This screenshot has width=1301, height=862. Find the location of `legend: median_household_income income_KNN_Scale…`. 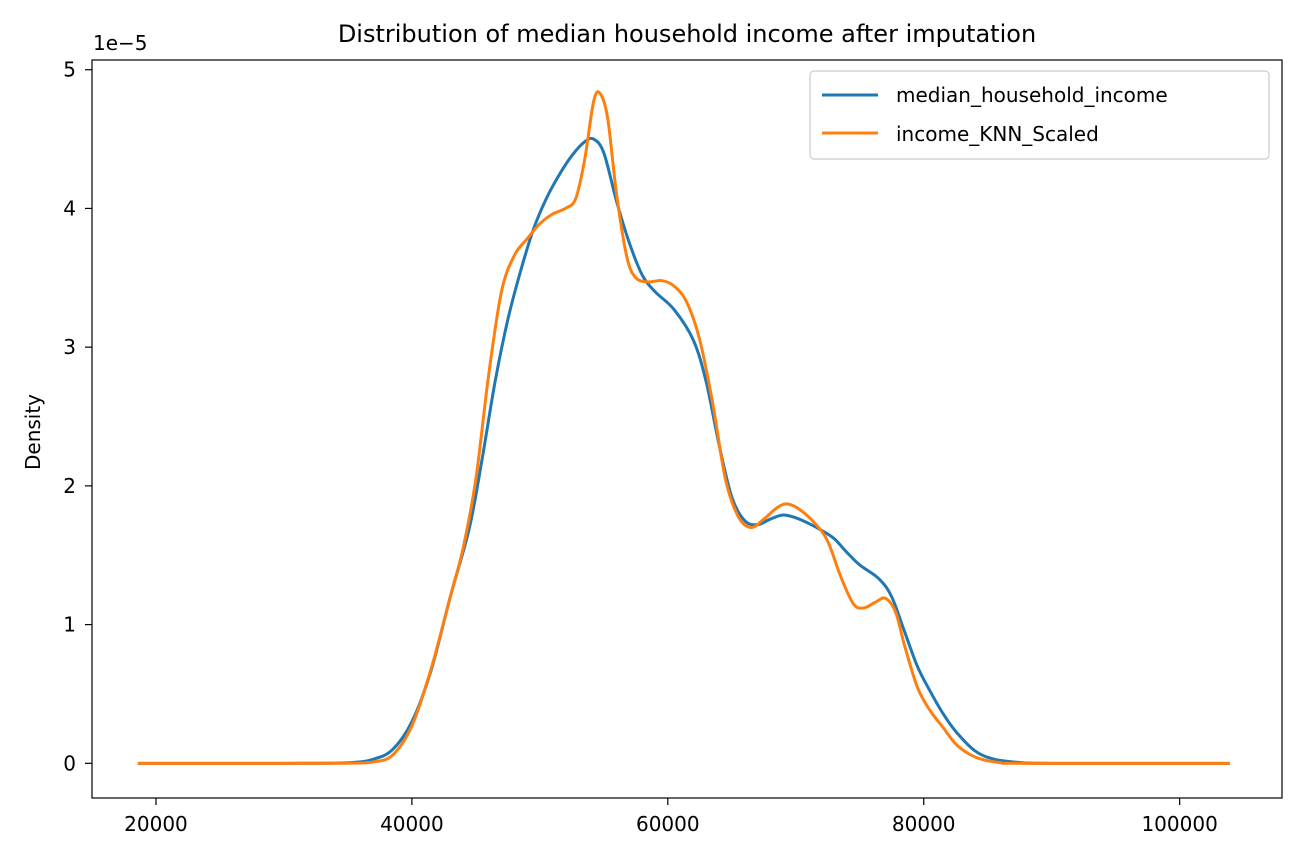

legend: median_household_income income_KNN_Scale… is located at coordinates (1039, 115).